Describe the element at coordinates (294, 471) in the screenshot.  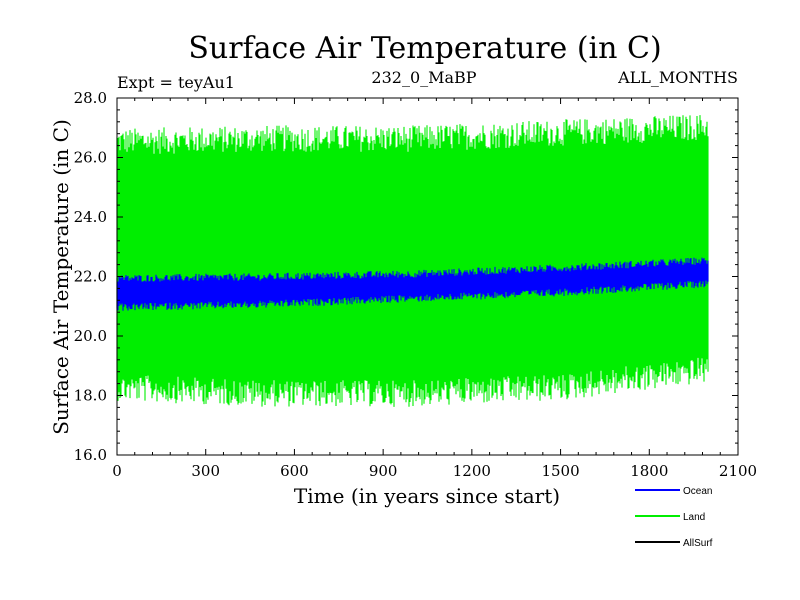
I see `x-tick-label: 600` at that location.